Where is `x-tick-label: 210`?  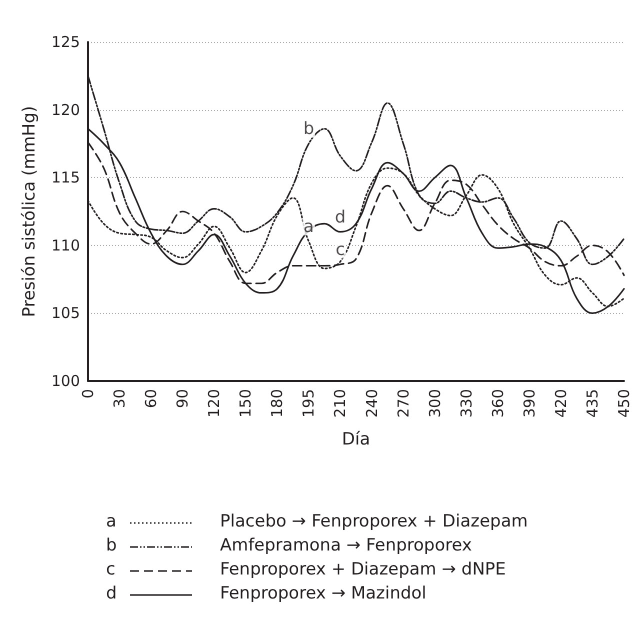
x-tick-label: 210 is located at coordinates (340, 403).